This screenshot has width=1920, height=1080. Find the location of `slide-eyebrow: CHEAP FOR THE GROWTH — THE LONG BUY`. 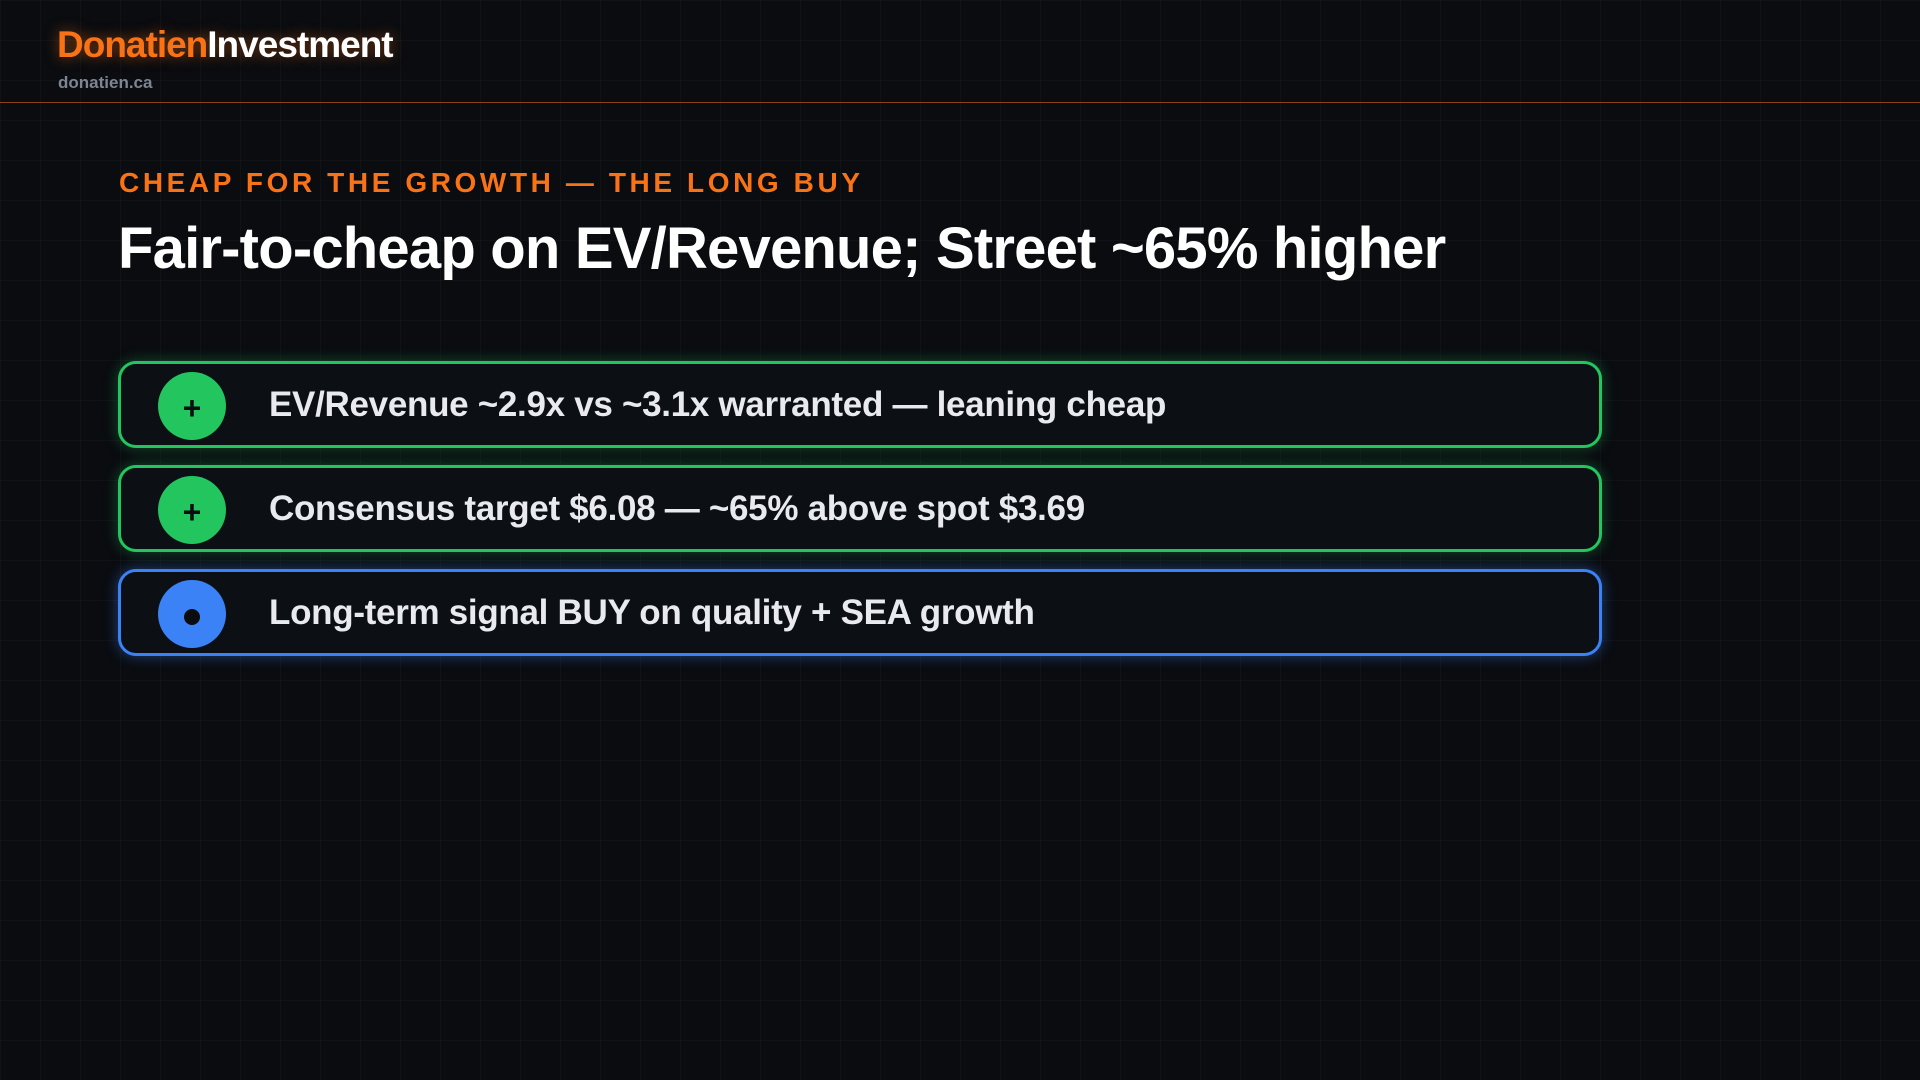

slide-eyebrow: CHEAP FOR THE GROWTH — THE LONG BUY is located at coordinates (491, 182).